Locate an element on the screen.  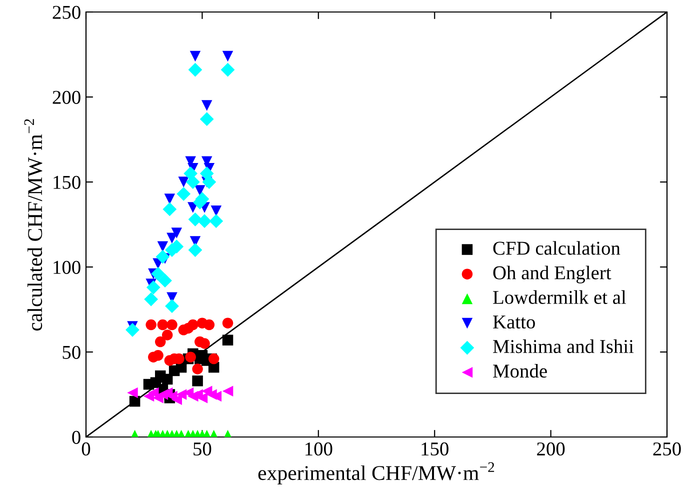
legend-label: Monde is located at coordinates (520, 371).